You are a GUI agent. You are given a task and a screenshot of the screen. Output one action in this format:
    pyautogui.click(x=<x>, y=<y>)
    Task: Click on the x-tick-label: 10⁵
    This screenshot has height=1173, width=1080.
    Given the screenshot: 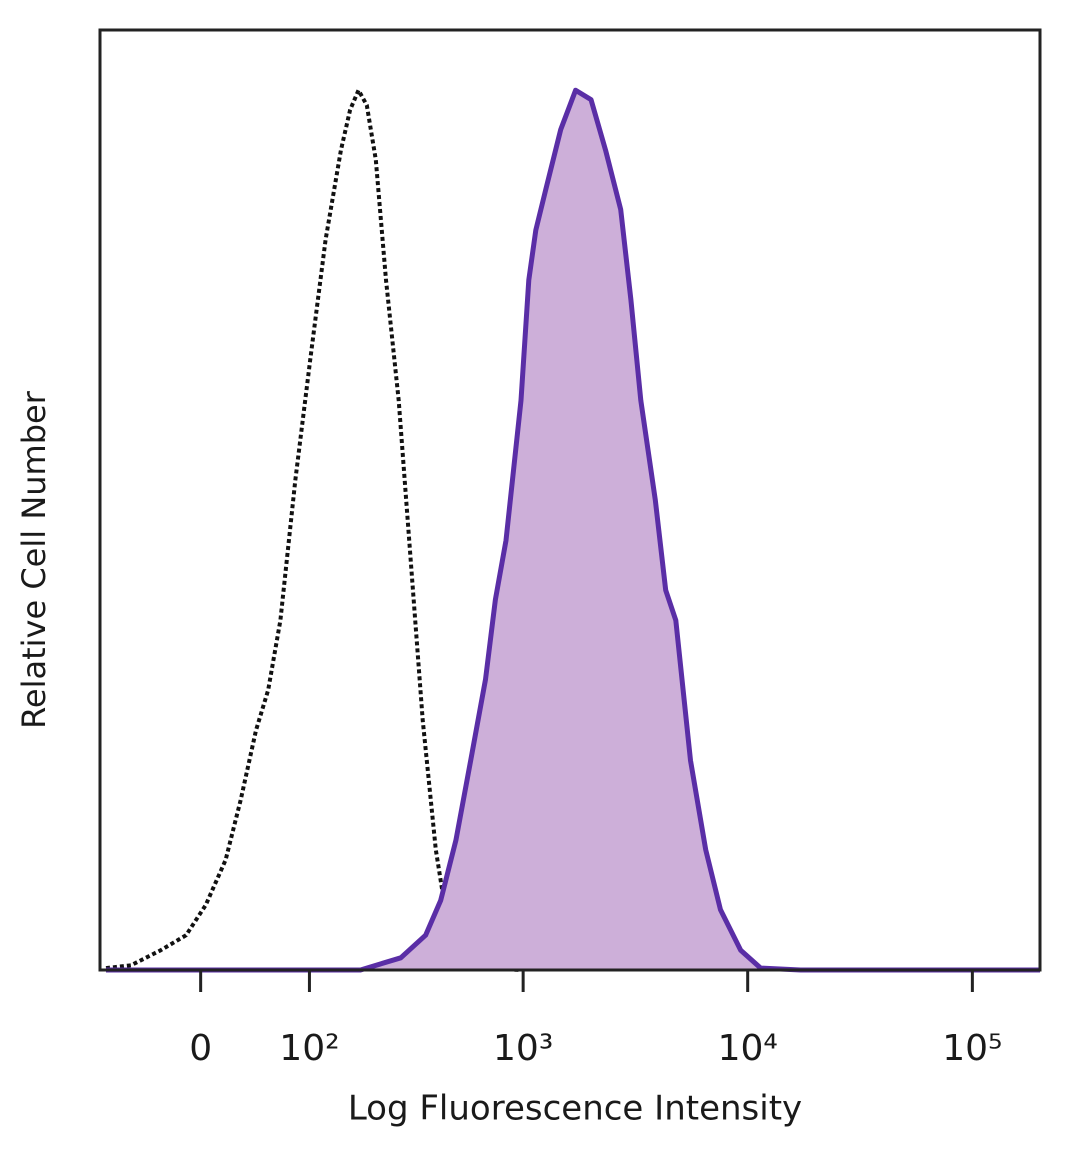 What is the action you would take?
    pyautogui.click(x=972, y=1048)
    